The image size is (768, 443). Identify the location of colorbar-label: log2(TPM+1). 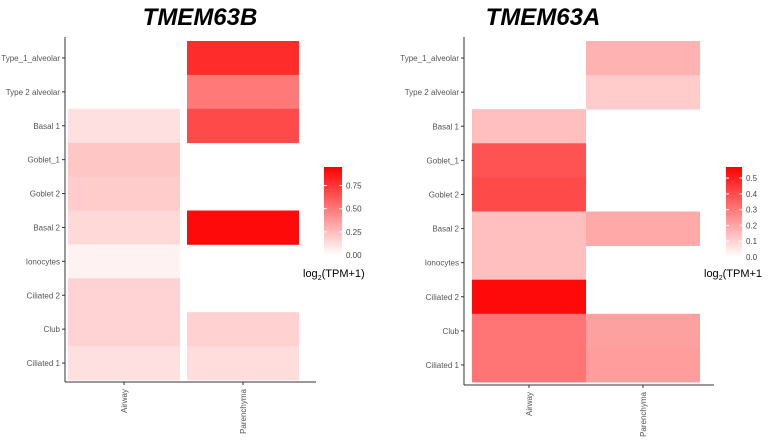
(334, 275).